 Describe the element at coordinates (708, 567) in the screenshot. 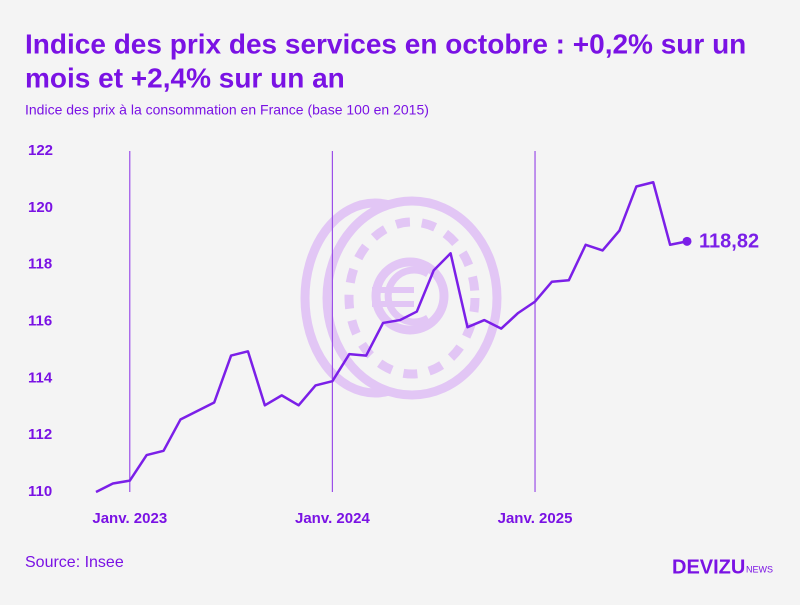

I see `brand: DEVIZU` at that location.